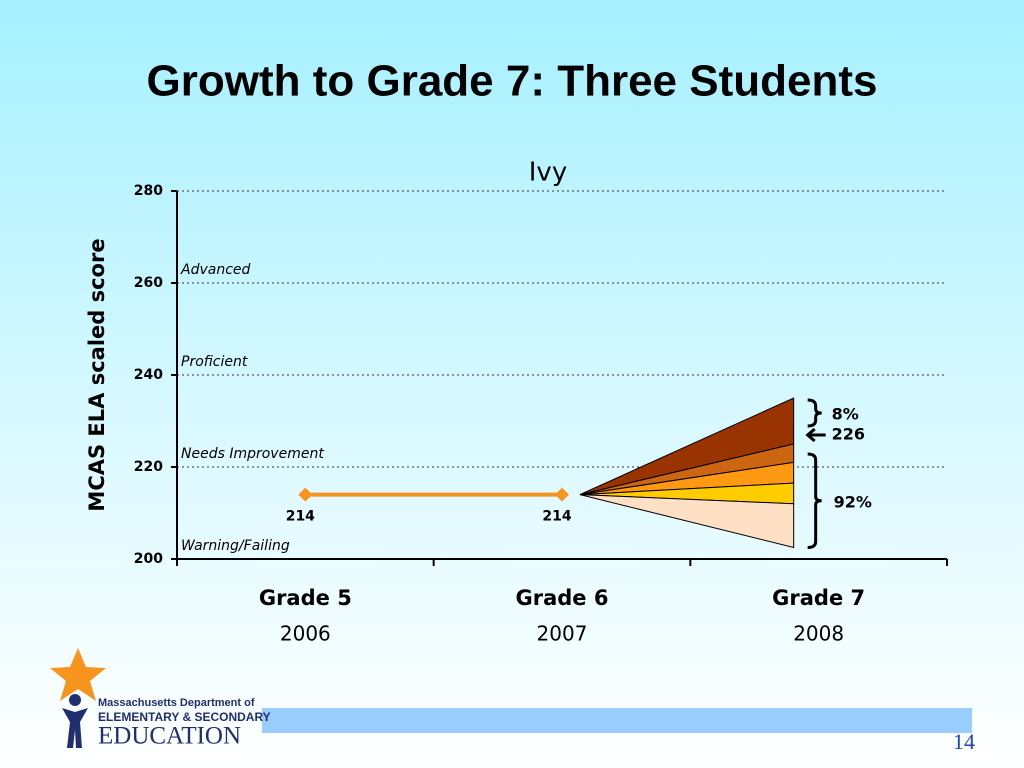  What do you see at coordinates (176, 703) in the screenshot?
I see `logo-line: Massachusetts Department of` at bounding box center [176, 703].